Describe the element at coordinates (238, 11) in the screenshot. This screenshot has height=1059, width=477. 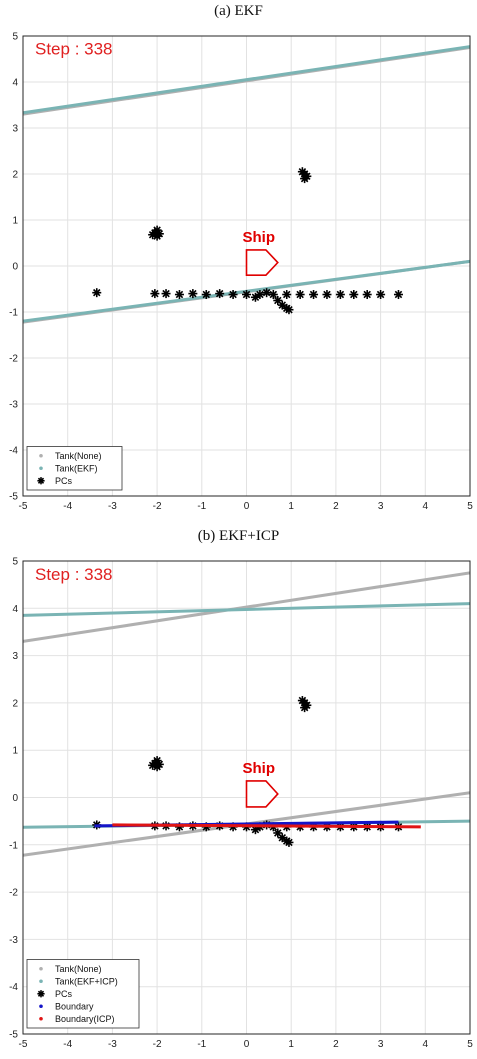
I see `chart-title-a: (a) EKF` at that location.